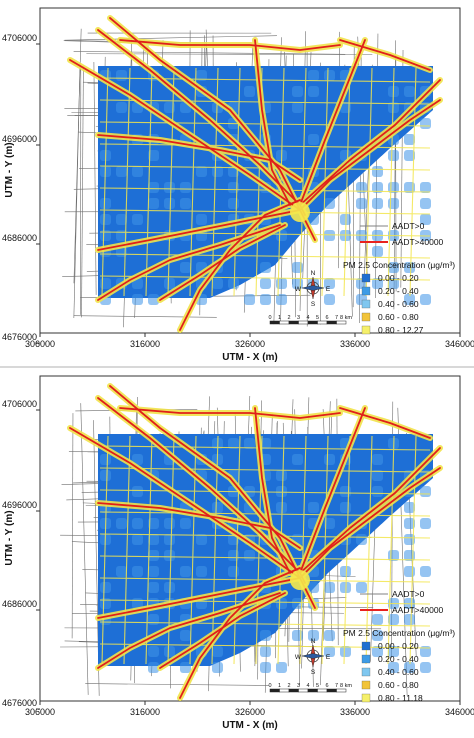 Image resolution: width=474 pixels, height=738 pixels. I want to click on panel-divider, so click(237, 367).